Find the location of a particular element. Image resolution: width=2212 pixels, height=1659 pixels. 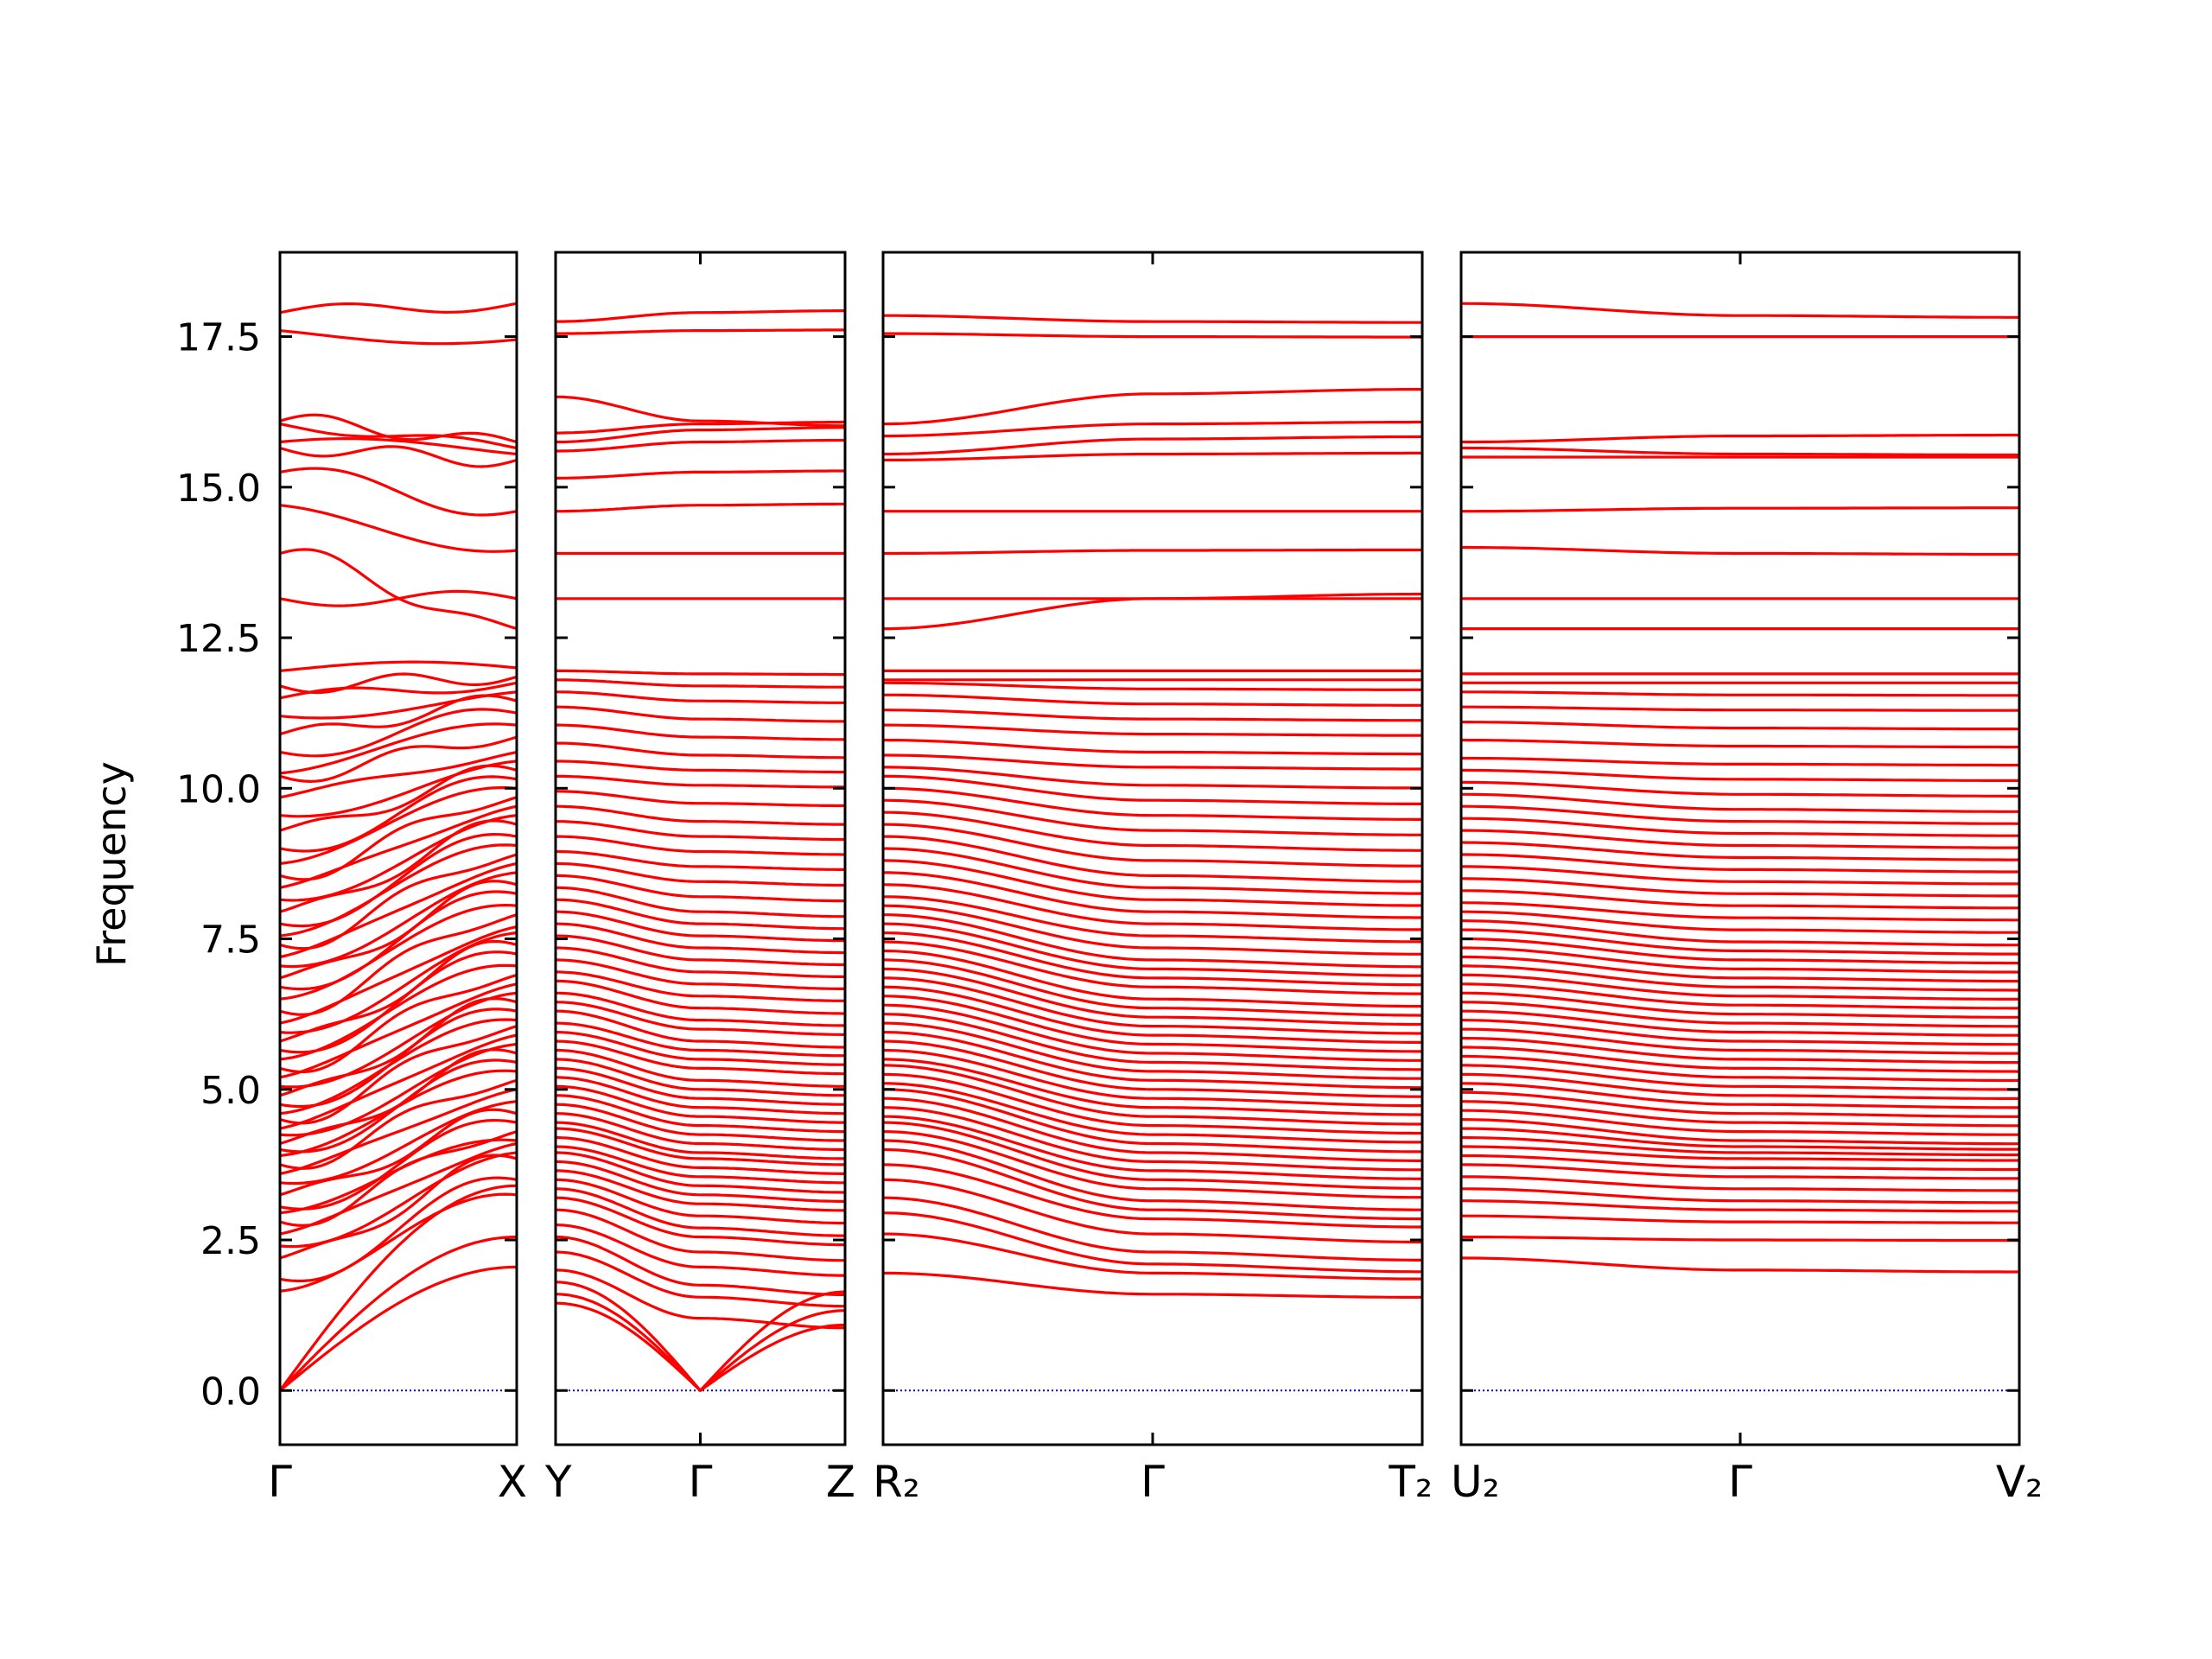

y-tick-label: 0.0 is located at coordinates (231, 1392).